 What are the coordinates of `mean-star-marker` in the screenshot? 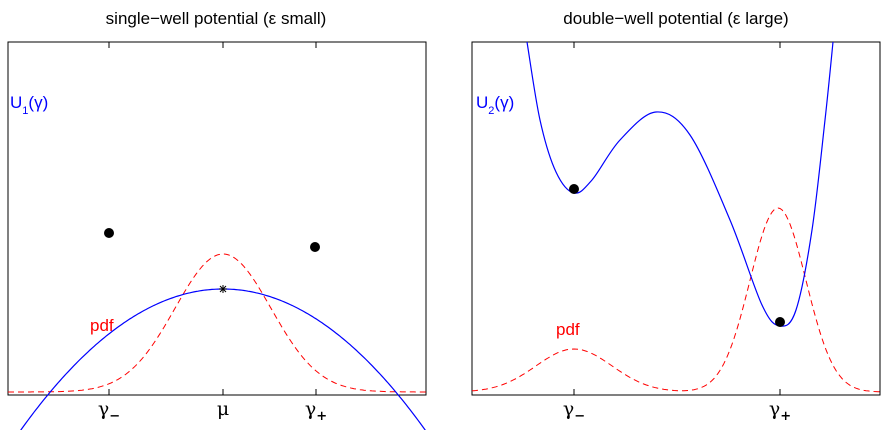 It's located at (223, 289).